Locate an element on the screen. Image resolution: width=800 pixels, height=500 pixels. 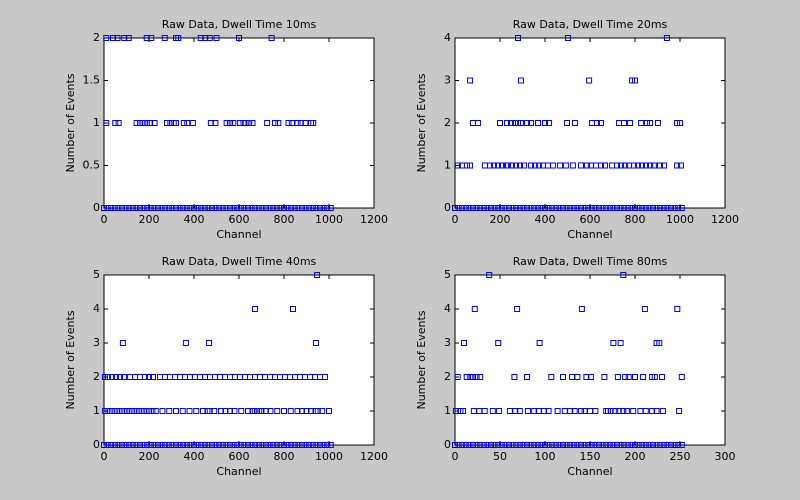
x-tick-label: 600 is located at coordinates (239, 219).